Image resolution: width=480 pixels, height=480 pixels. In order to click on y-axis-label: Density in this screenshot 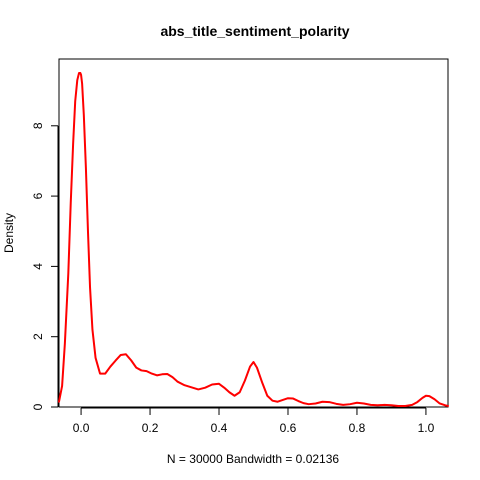, I will do `click(9, 233)`.